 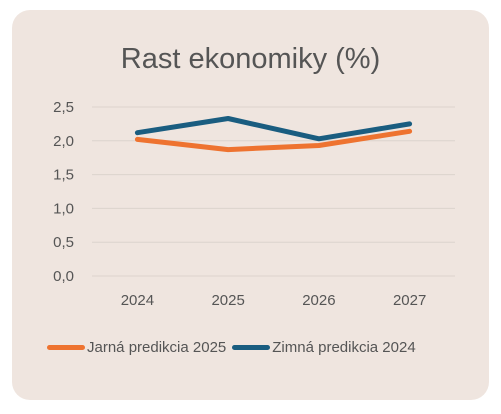 I want to click on legend-label-winter: Zimná predikcia 2024, so click(x=344, y=347).